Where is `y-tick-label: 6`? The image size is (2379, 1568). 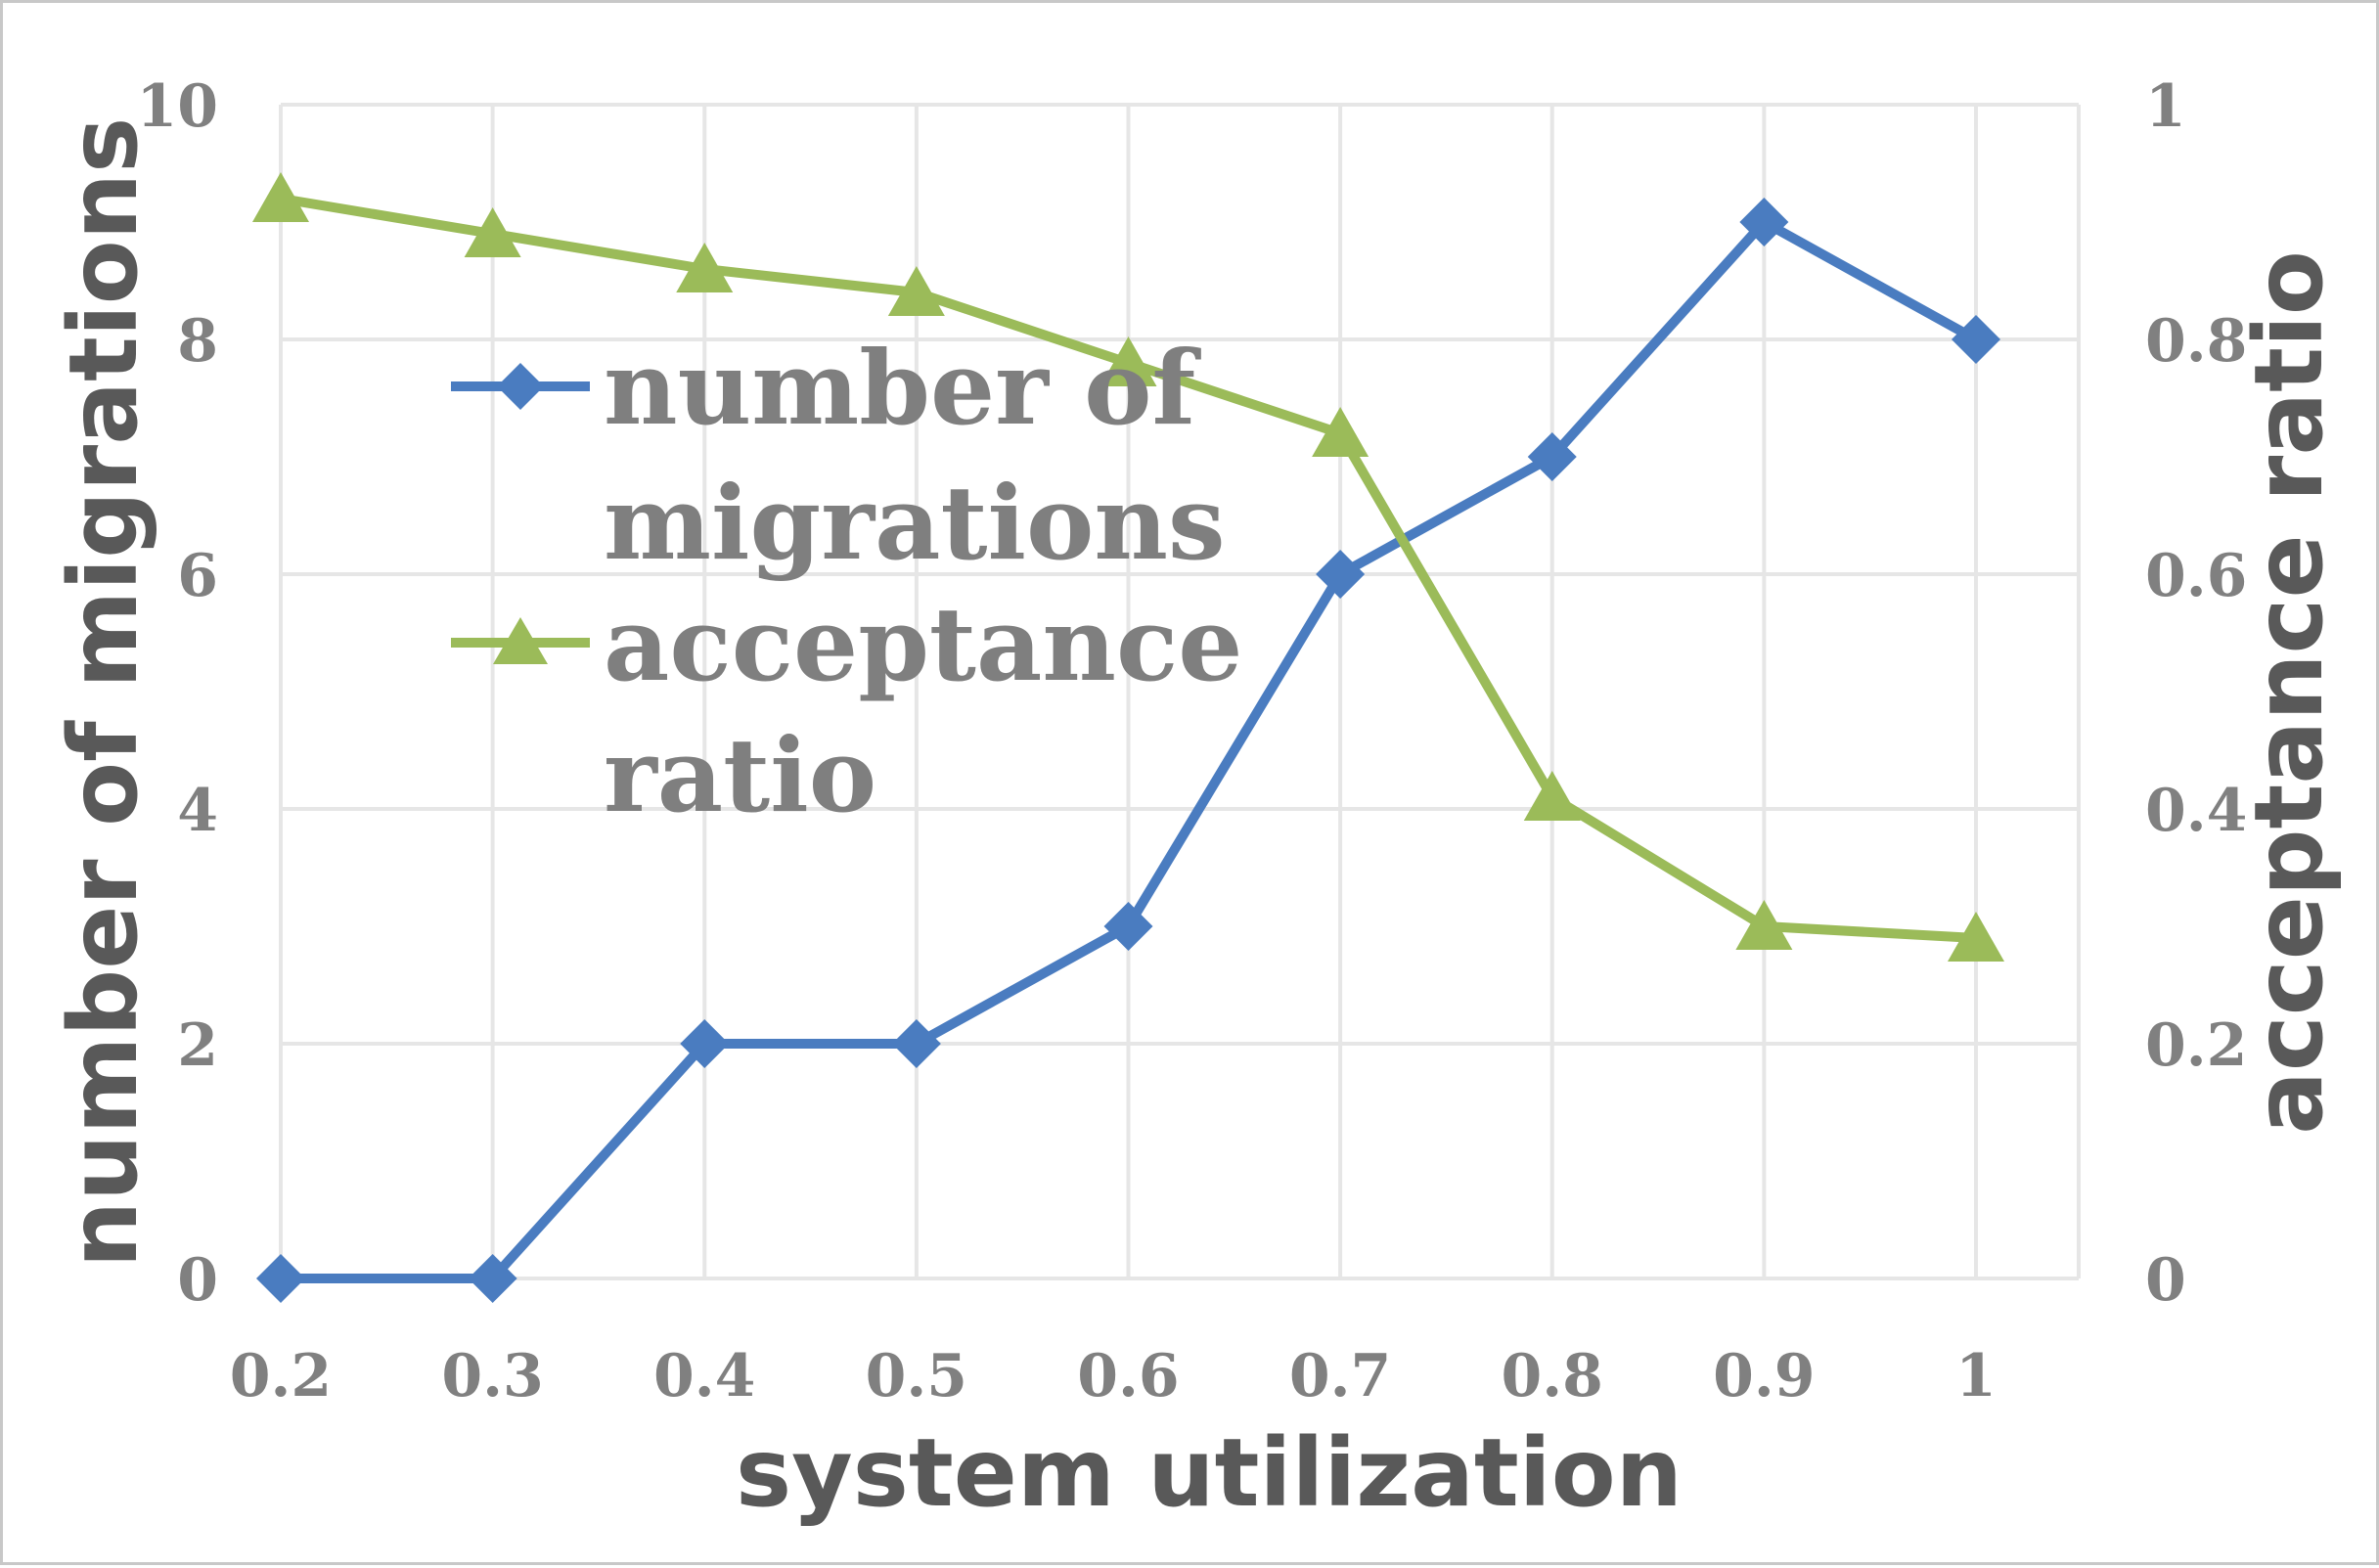
y-tick-label: 6 is located at coordinates (198, 576).